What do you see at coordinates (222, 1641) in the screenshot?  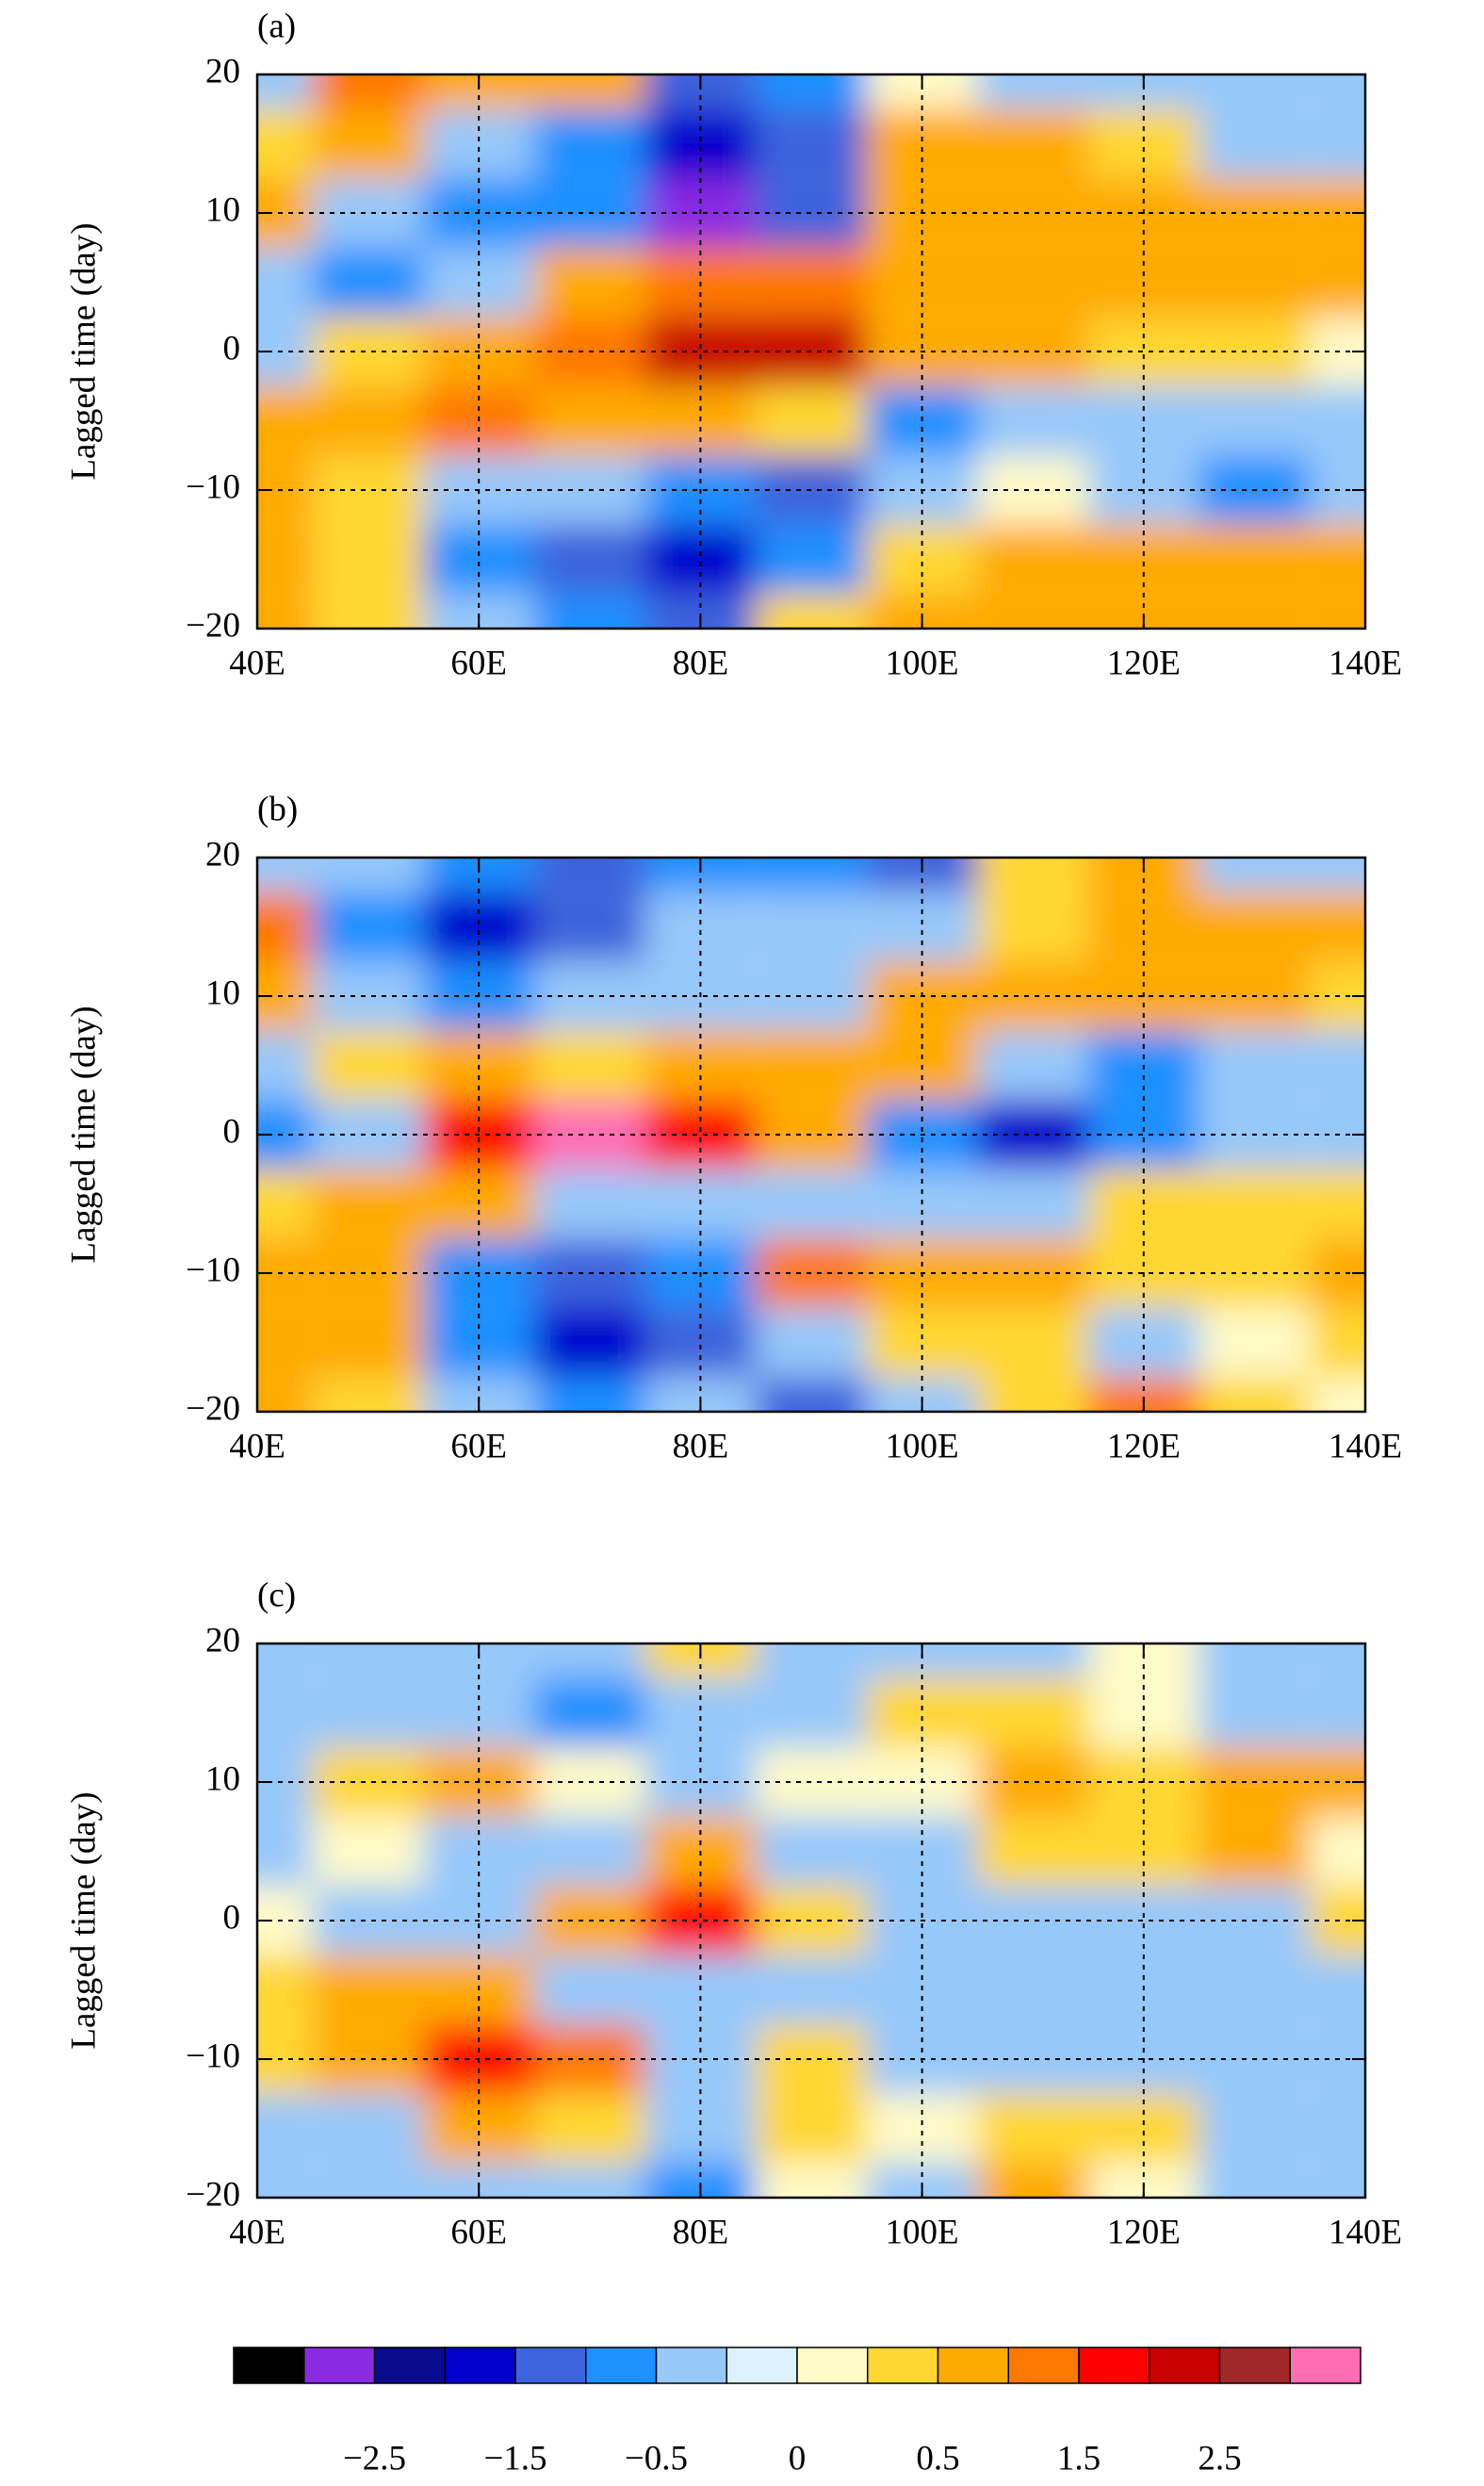 I see `y-tick-label: 20` at bounding box center [222, 1641].